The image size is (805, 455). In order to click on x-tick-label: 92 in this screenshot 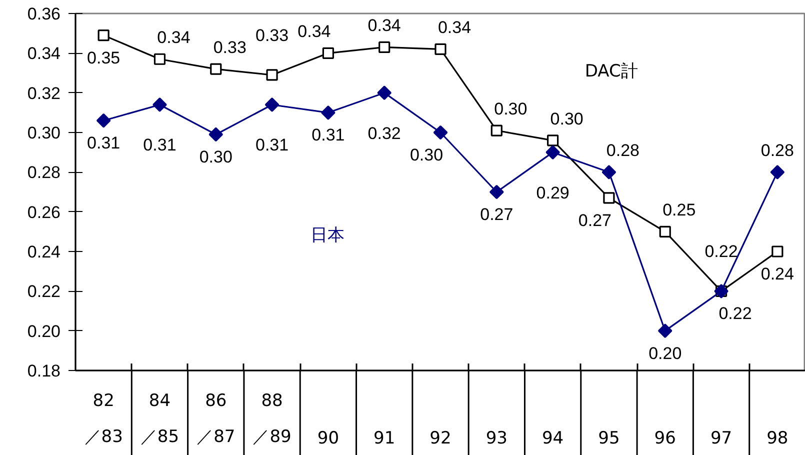, I will do `click(441, 438)`.